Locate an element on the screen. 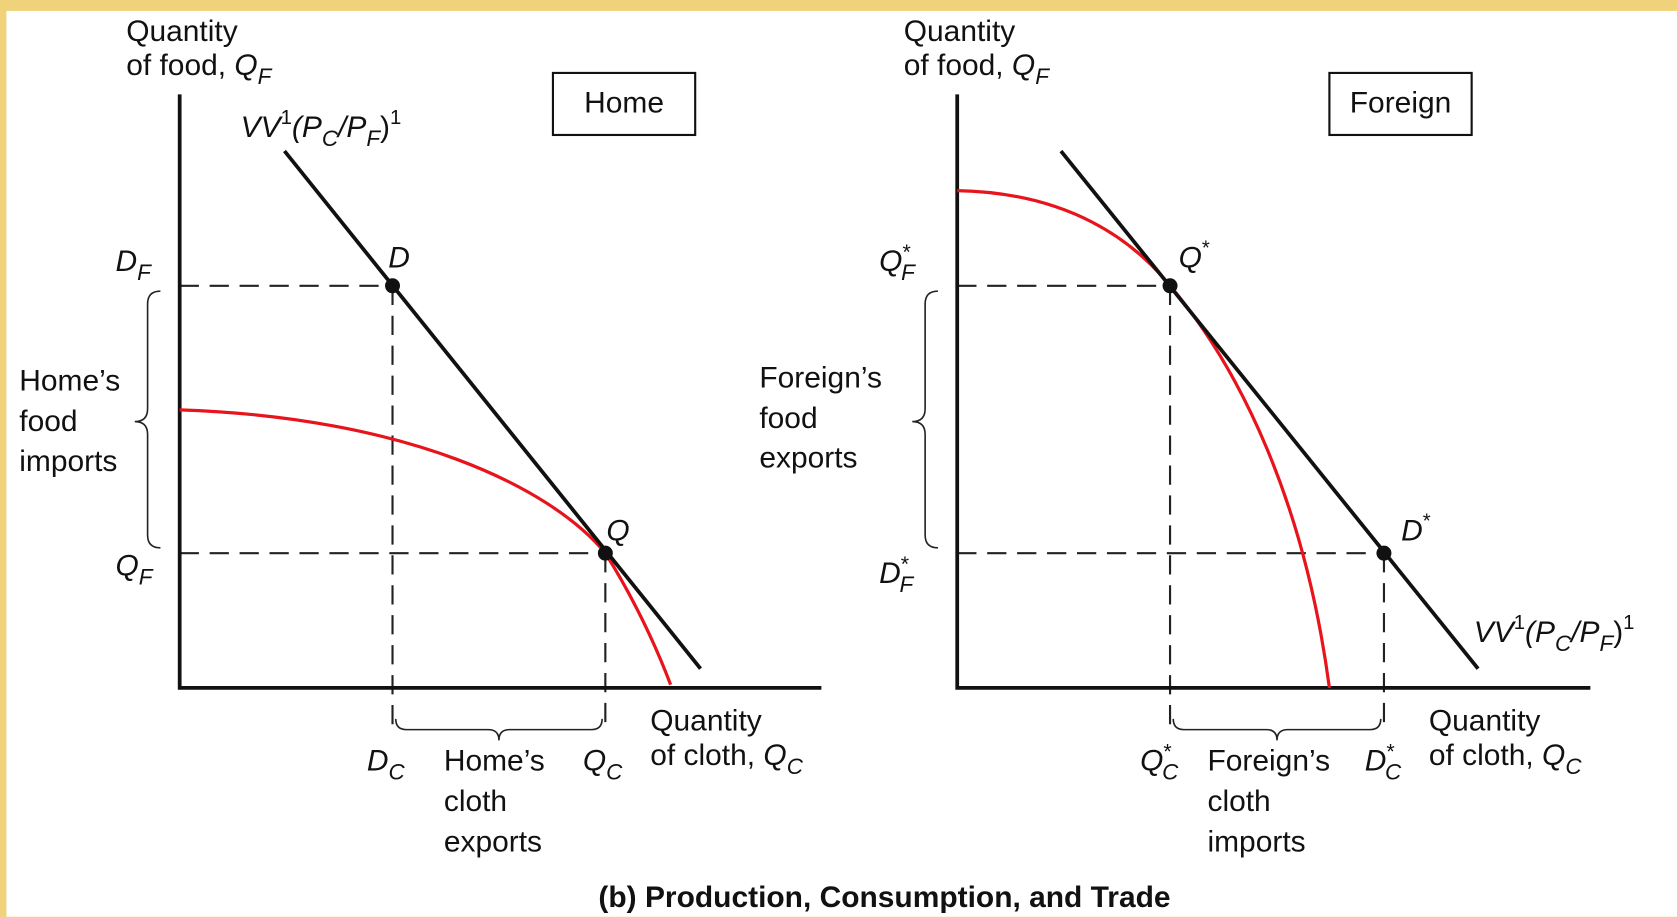  bottom-note: exports is located at coordinates (493, 842).